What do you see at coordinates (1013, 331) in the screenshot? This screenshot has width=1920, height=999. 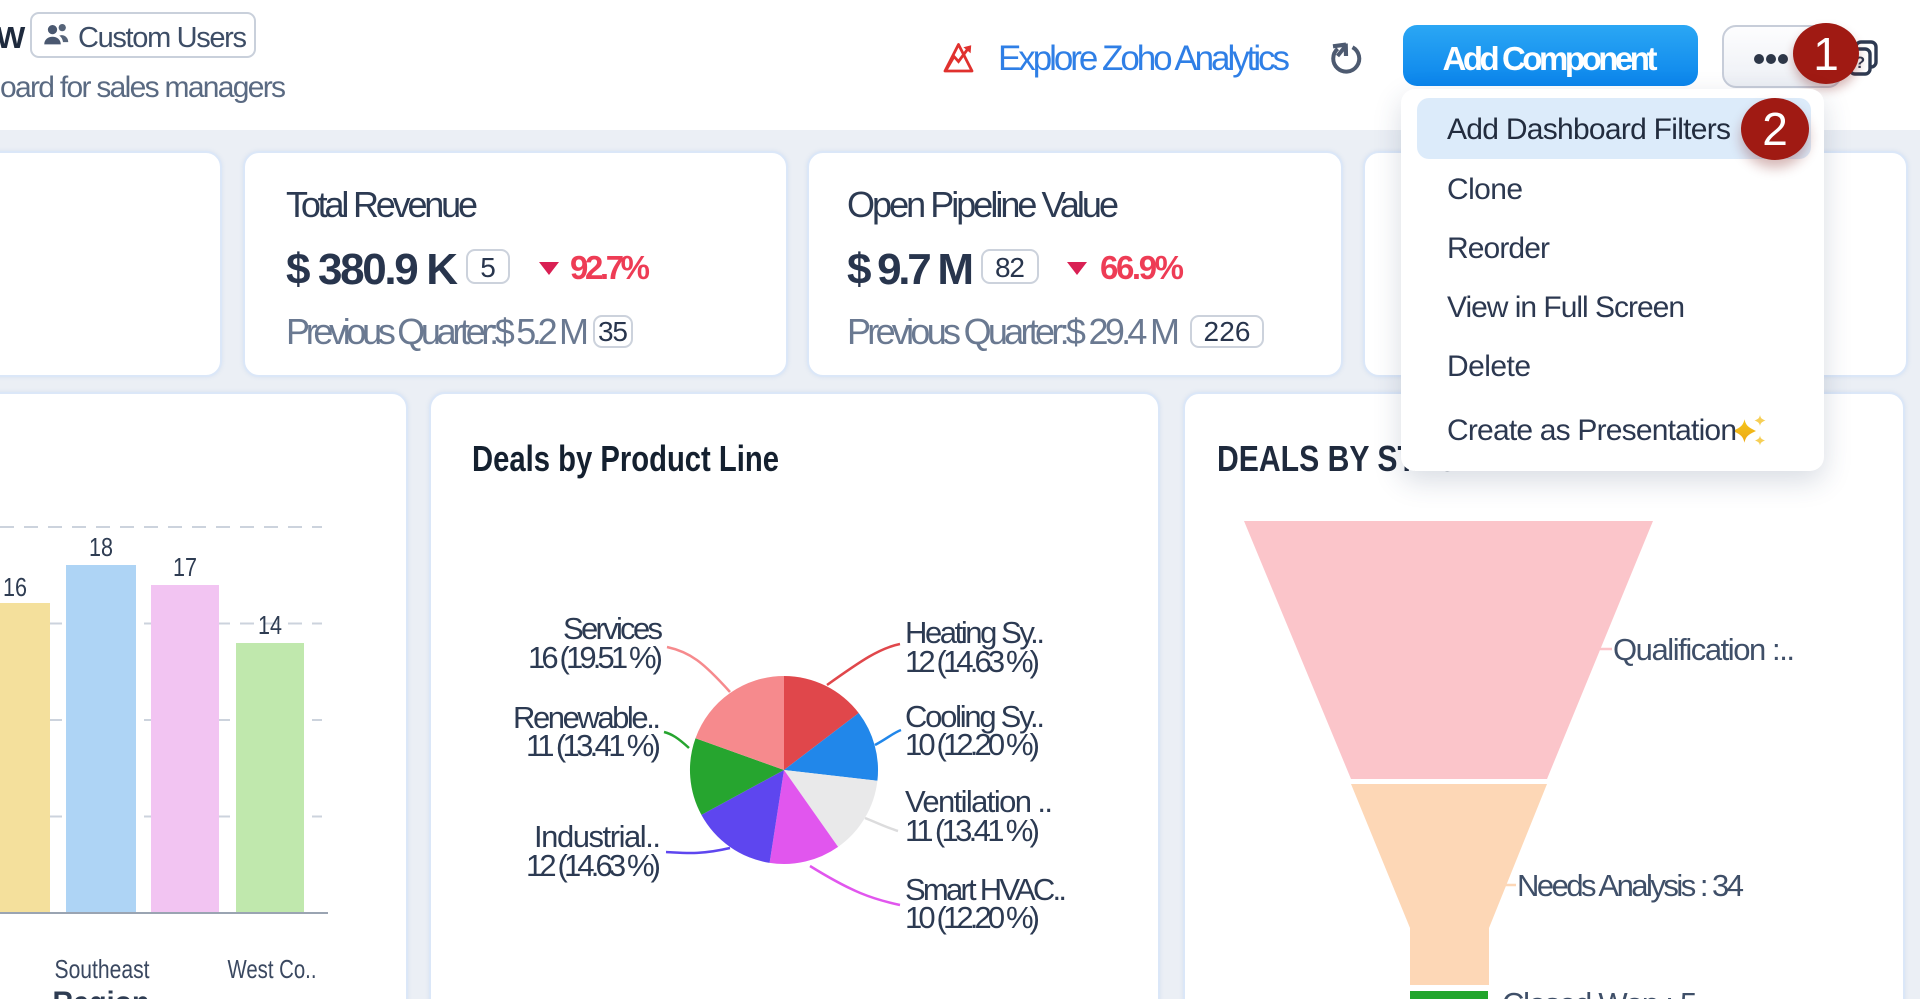 I see `svg-text: Previous Quarter:$ 29.4 M` at bounding box center [1013, 331].